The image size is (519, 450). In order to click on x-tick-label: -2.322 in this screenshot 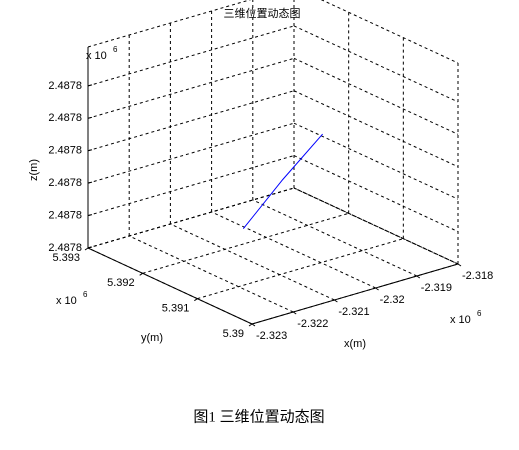, I will do `click(312, 324)`.